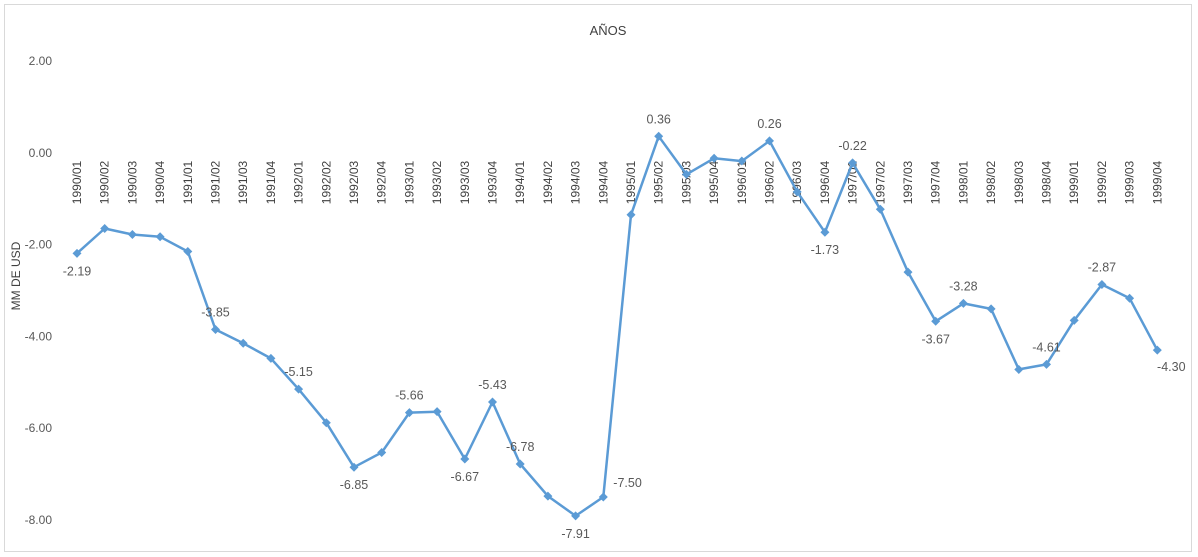 The width and height of the screenshot is (1198, 557). Describe the element at coordinates (659, 119) in the screenshot. I see `data-label: 0.36` at that location.